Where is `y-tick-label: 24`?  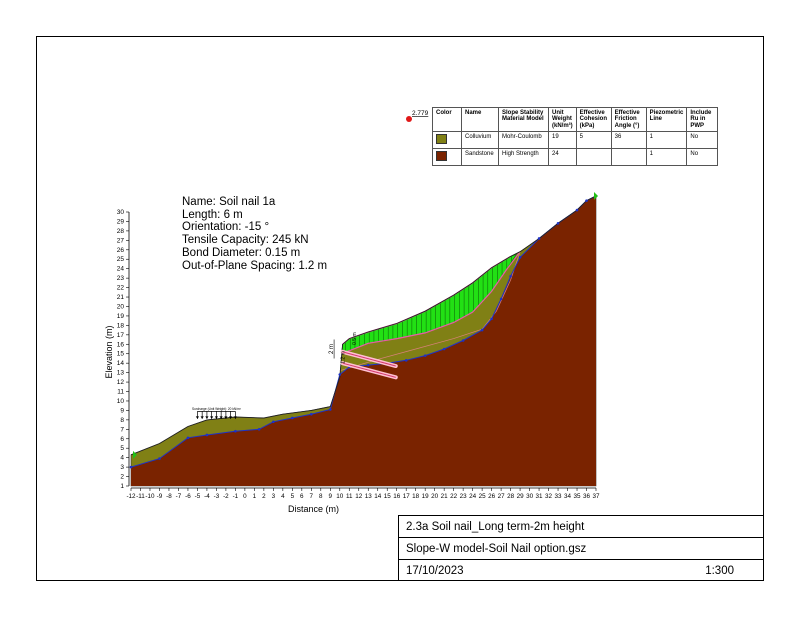 y-tick-label: 24 is located at coordinates (121, 269).